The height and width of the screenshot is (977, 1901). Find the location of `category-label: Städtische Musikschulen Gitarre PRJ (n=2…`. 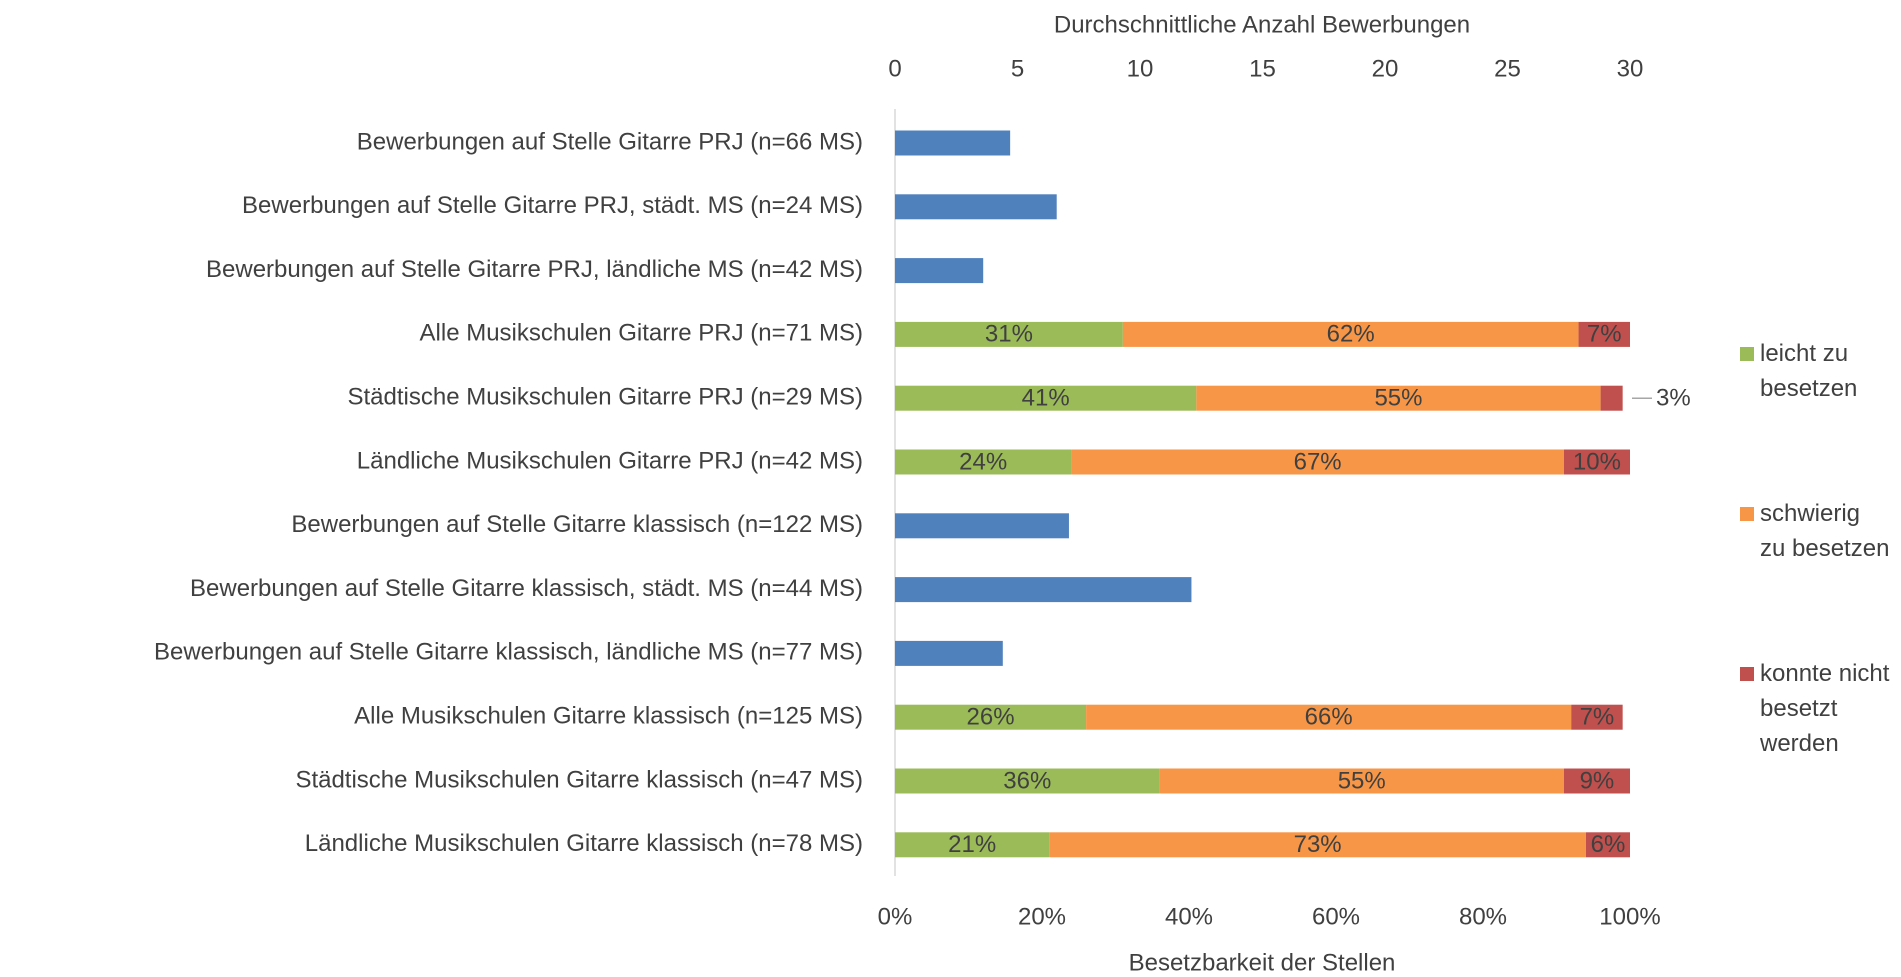

category-label: Städtische Musikschulen Gitarre PRJ (n=2… is located at coordinates (605, 397).